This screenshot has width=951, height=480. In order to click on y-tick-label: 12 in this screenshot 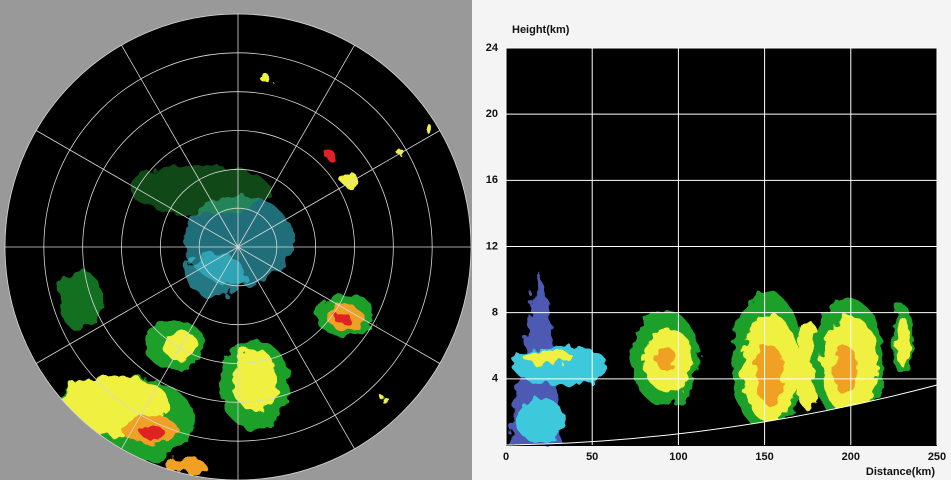, I will do `click(492, 246)`.